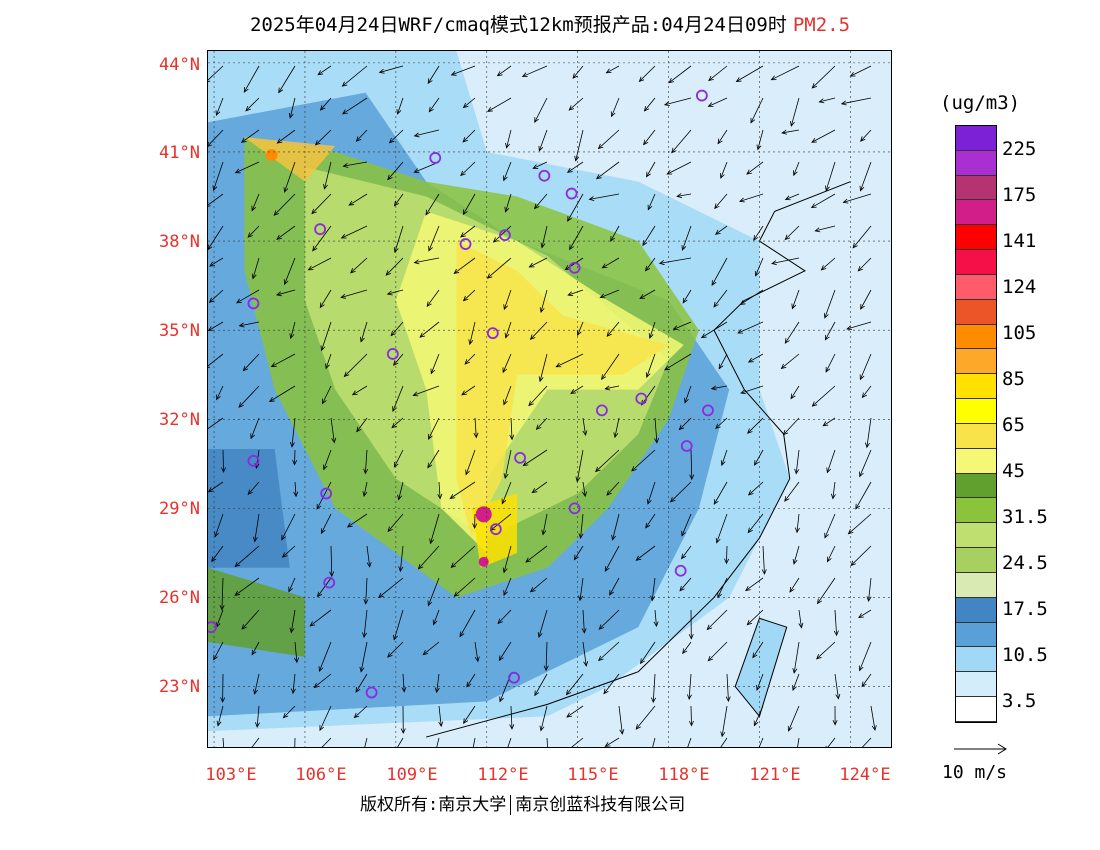 This screenshot has width=1100, height=850. I want to click on city-station-marker, so click(701, 95).